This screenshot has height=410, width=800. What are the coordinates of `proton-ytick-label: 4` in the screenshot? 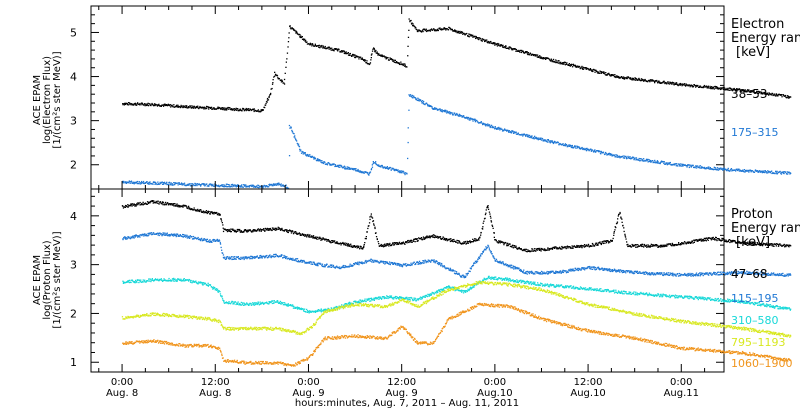 It's located at (73, 216).